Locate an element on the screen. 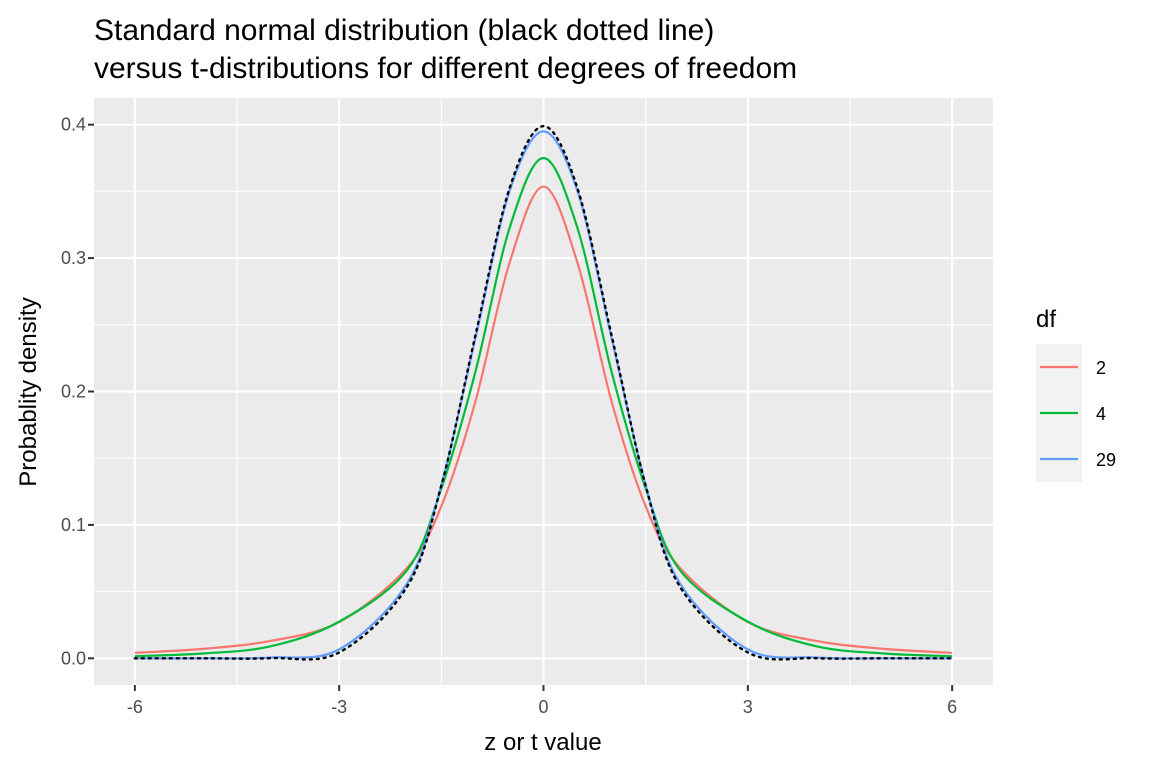 The height and width of the screenshot is (768, 1152). y-tick-label: 0.1 is located at coordinates (73, 525).